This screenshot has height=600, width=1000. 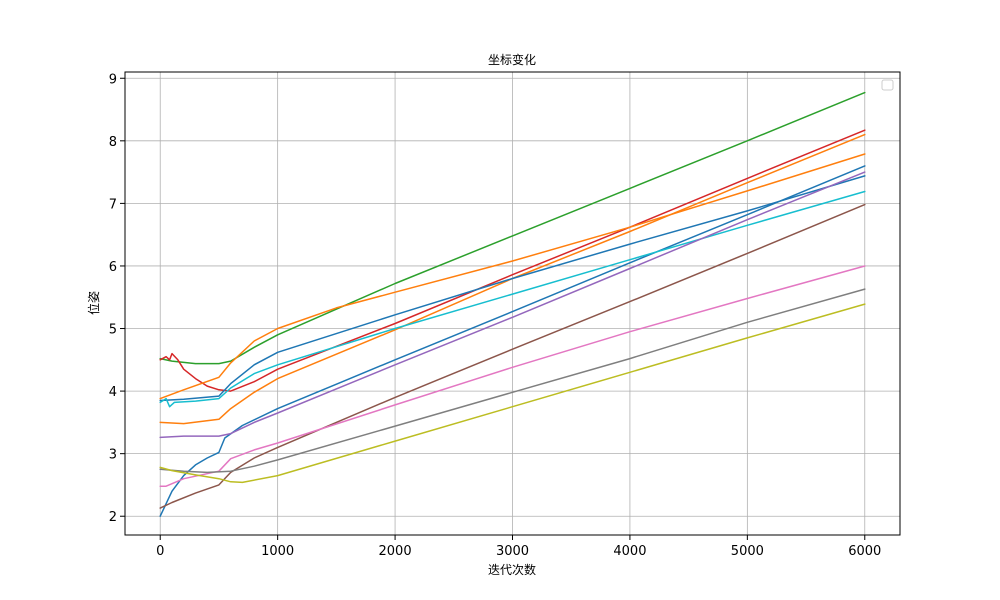 I want to click on x-axis-ticks: 0 1000 2000 3000 4000 5000 6000, so click(x=518, y=547).